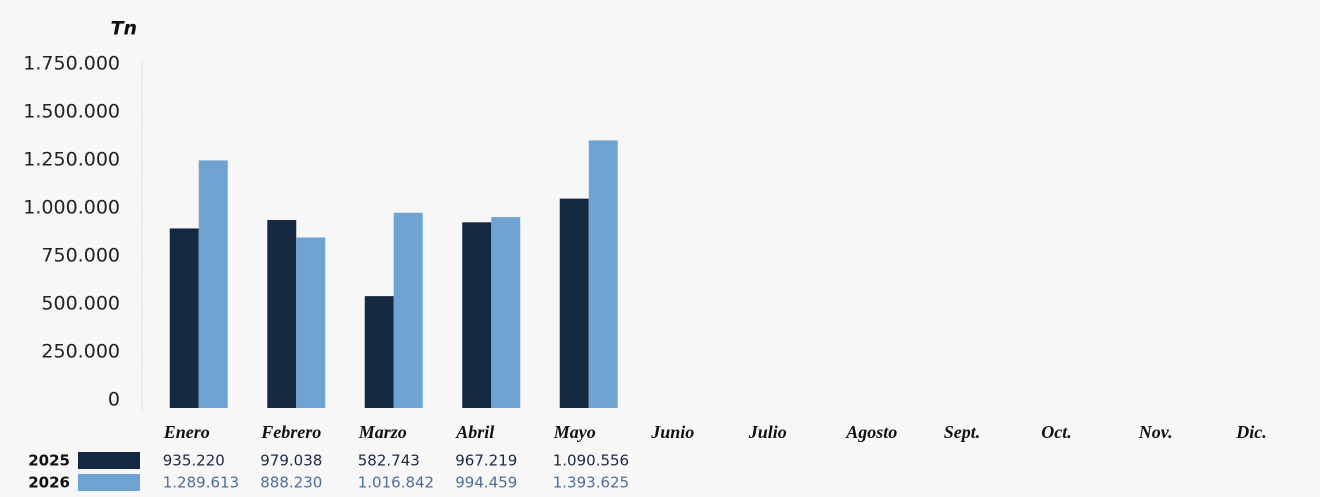 The image size is (1320, 497). Describe the element at coordinates (1155, 432) in the screenshot. I see `x-tick-label: Nov.` at that location.